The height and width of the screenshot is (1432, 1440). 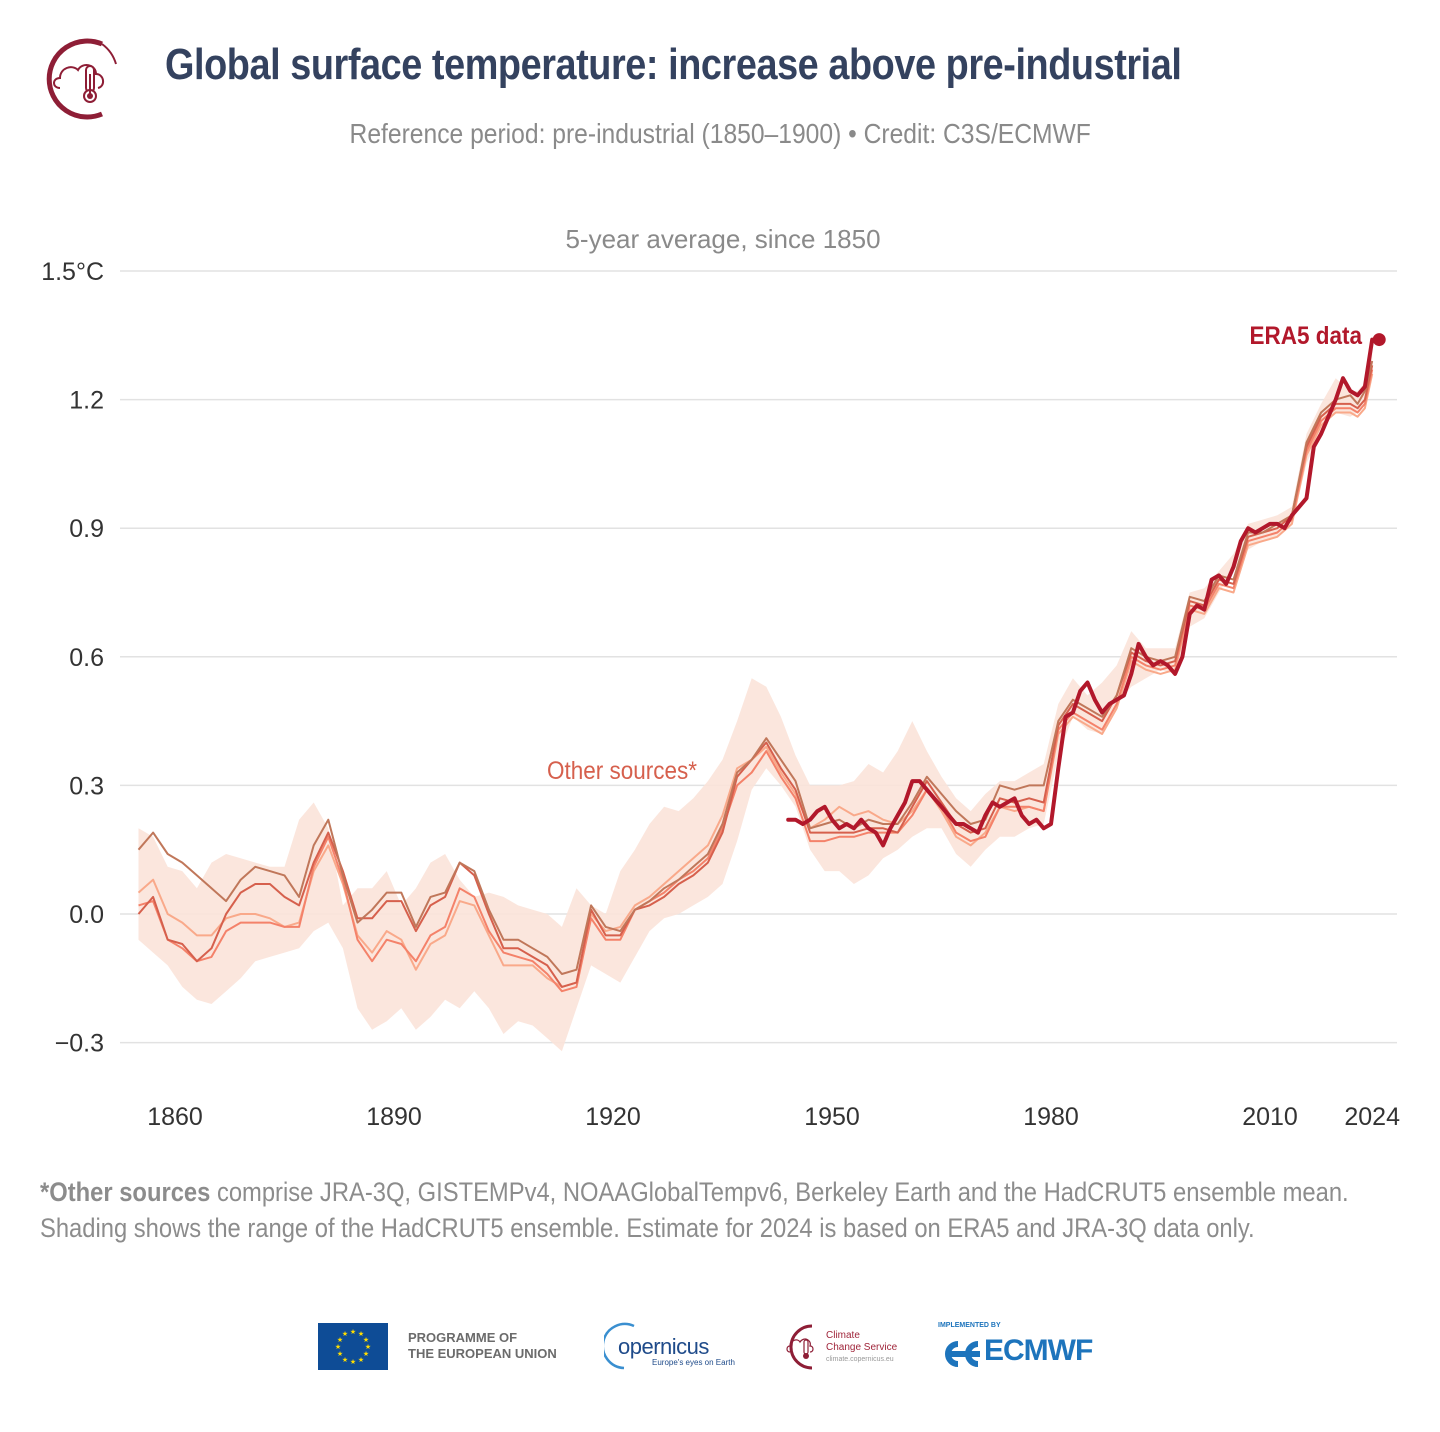 What do you see at coordinates (353, 1346) in the screenshot?
I see `eu-flag-icon: ★ ★ ★ ★ ★ ★ ★ ★ ★ ★ ★ ★` at bounding box center [353, 1346].